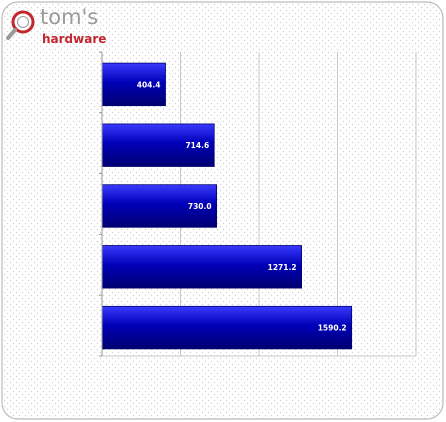 Image resolution: width=446 pixels, height=422 pixels. I want to click on bar-value-label-1: 714.6, so click(197, 145).